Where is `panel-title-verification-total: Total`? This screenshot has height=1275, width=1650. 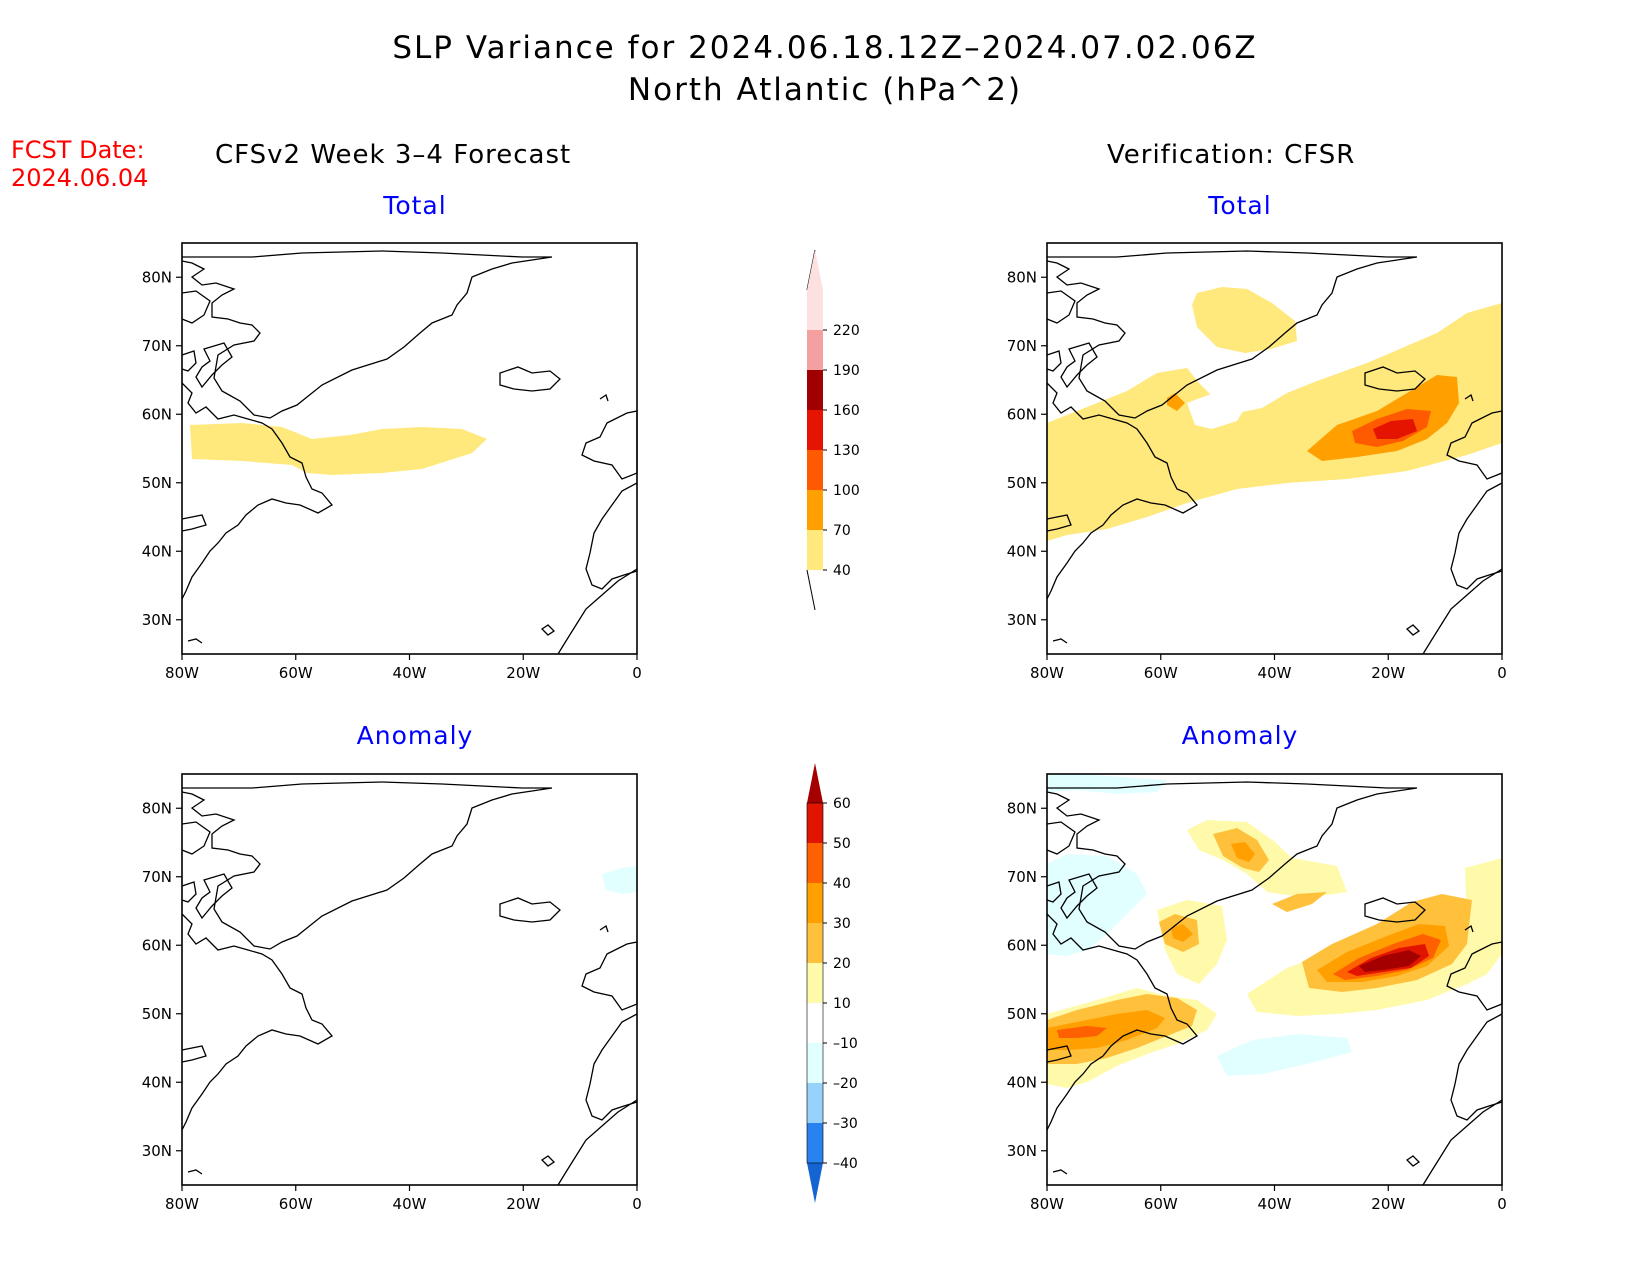 panel-title-verification-total: Total is located at coordinates (1240, 205).